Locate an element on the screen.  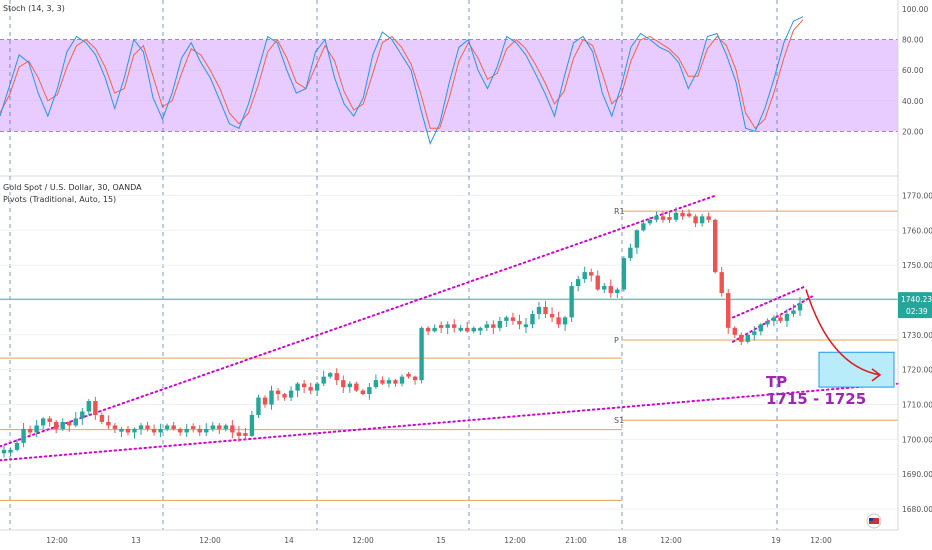
time-tick-label: 21:00 is located at coordinates (576, 540).